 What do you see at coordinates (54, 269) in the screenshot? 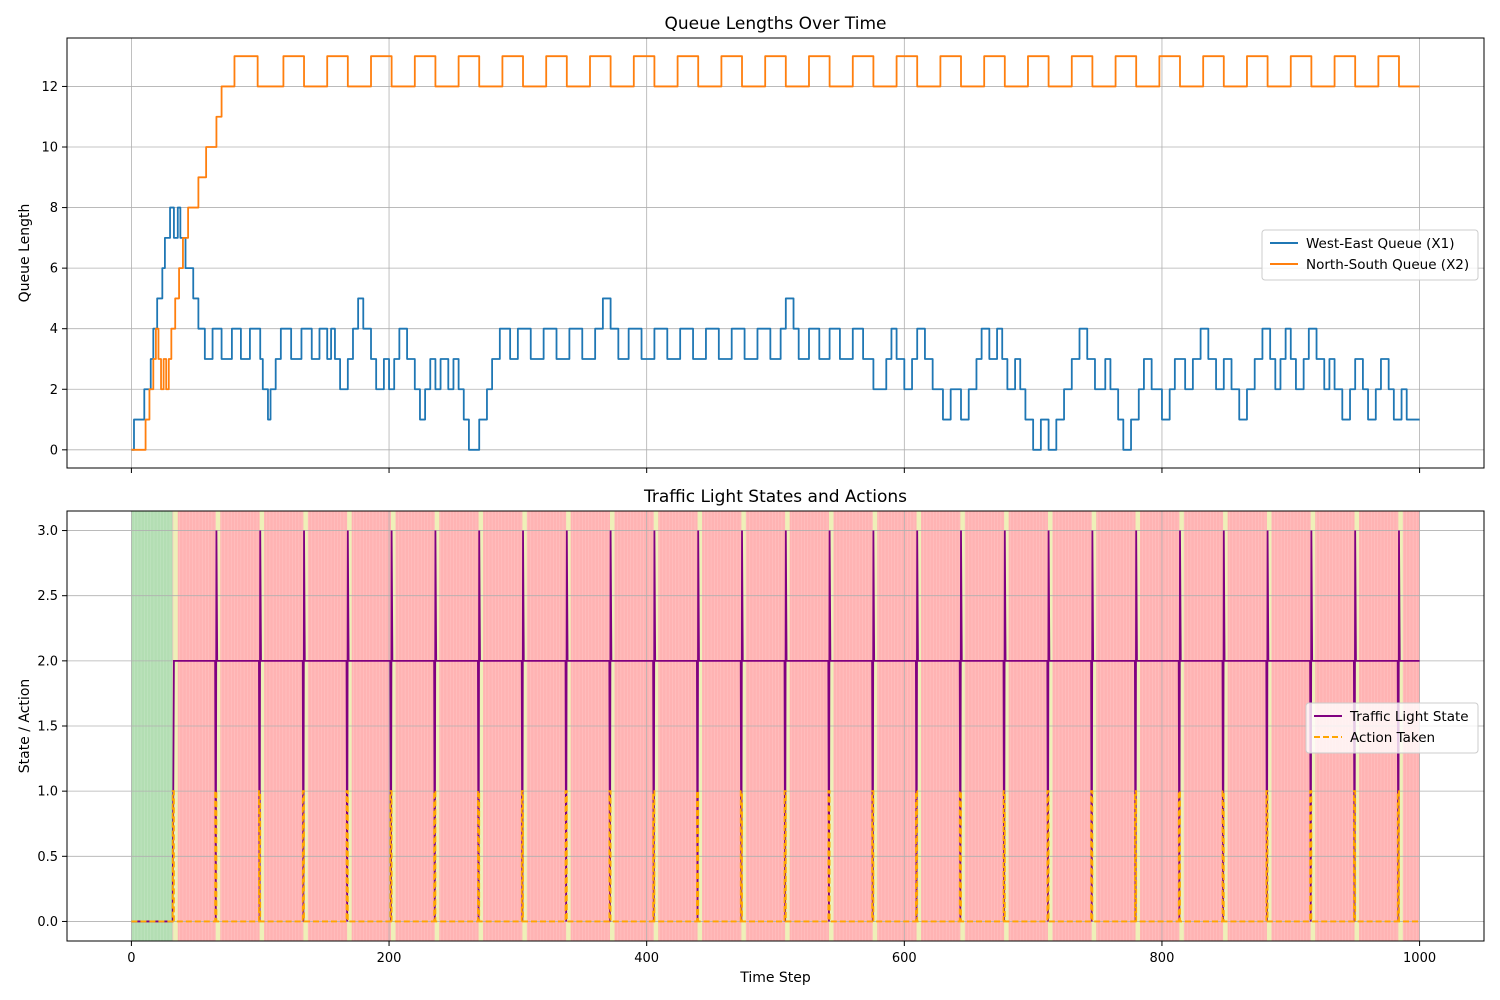
I see `y-tick-label: 6` at bounding box center [54, 269].